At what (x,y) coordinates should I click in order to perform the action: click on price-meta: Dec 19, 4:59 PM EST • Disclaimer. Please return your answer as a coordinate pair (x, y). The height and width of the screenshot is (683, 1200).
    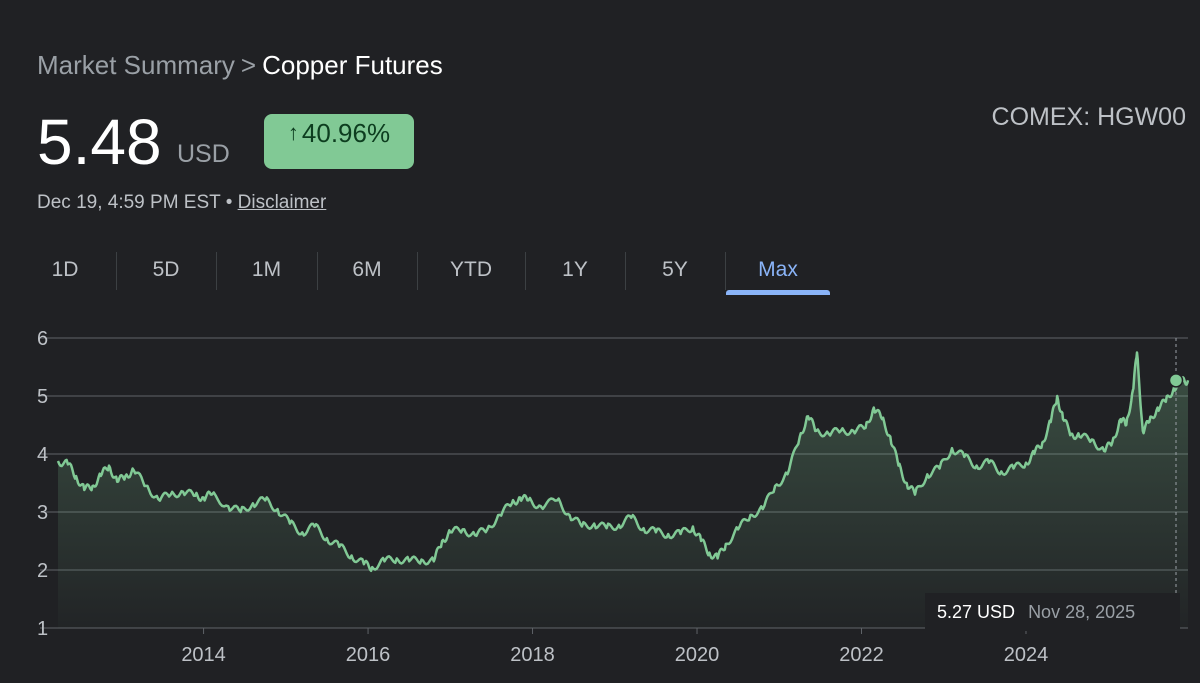
    Looking at the image, I should click on (181, 203).